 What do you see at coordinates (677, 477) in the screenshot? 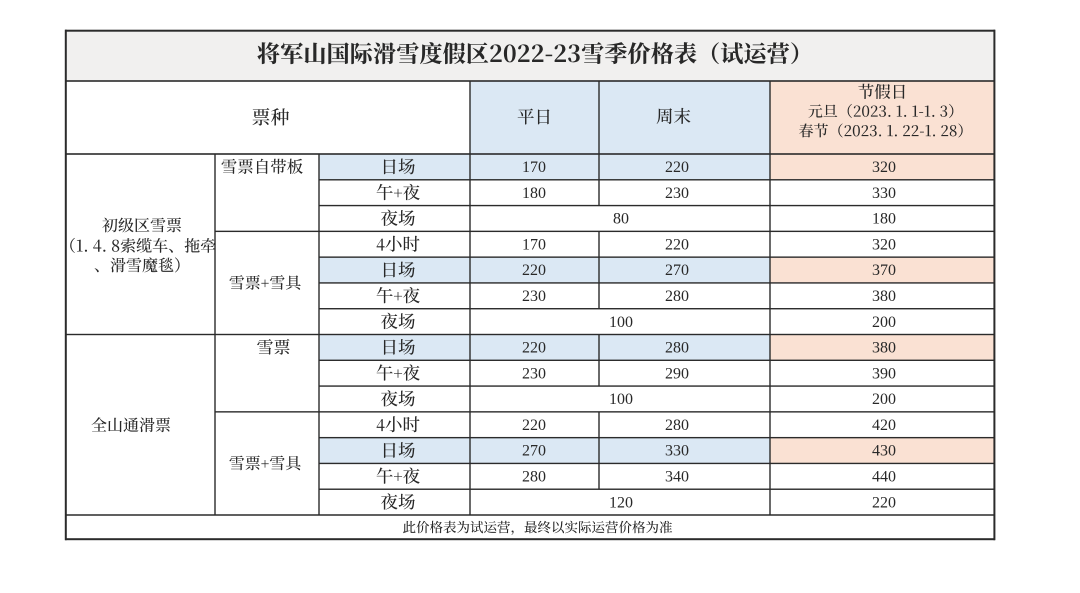
I see `svg-text: 340` at bounding box center [677, 477].